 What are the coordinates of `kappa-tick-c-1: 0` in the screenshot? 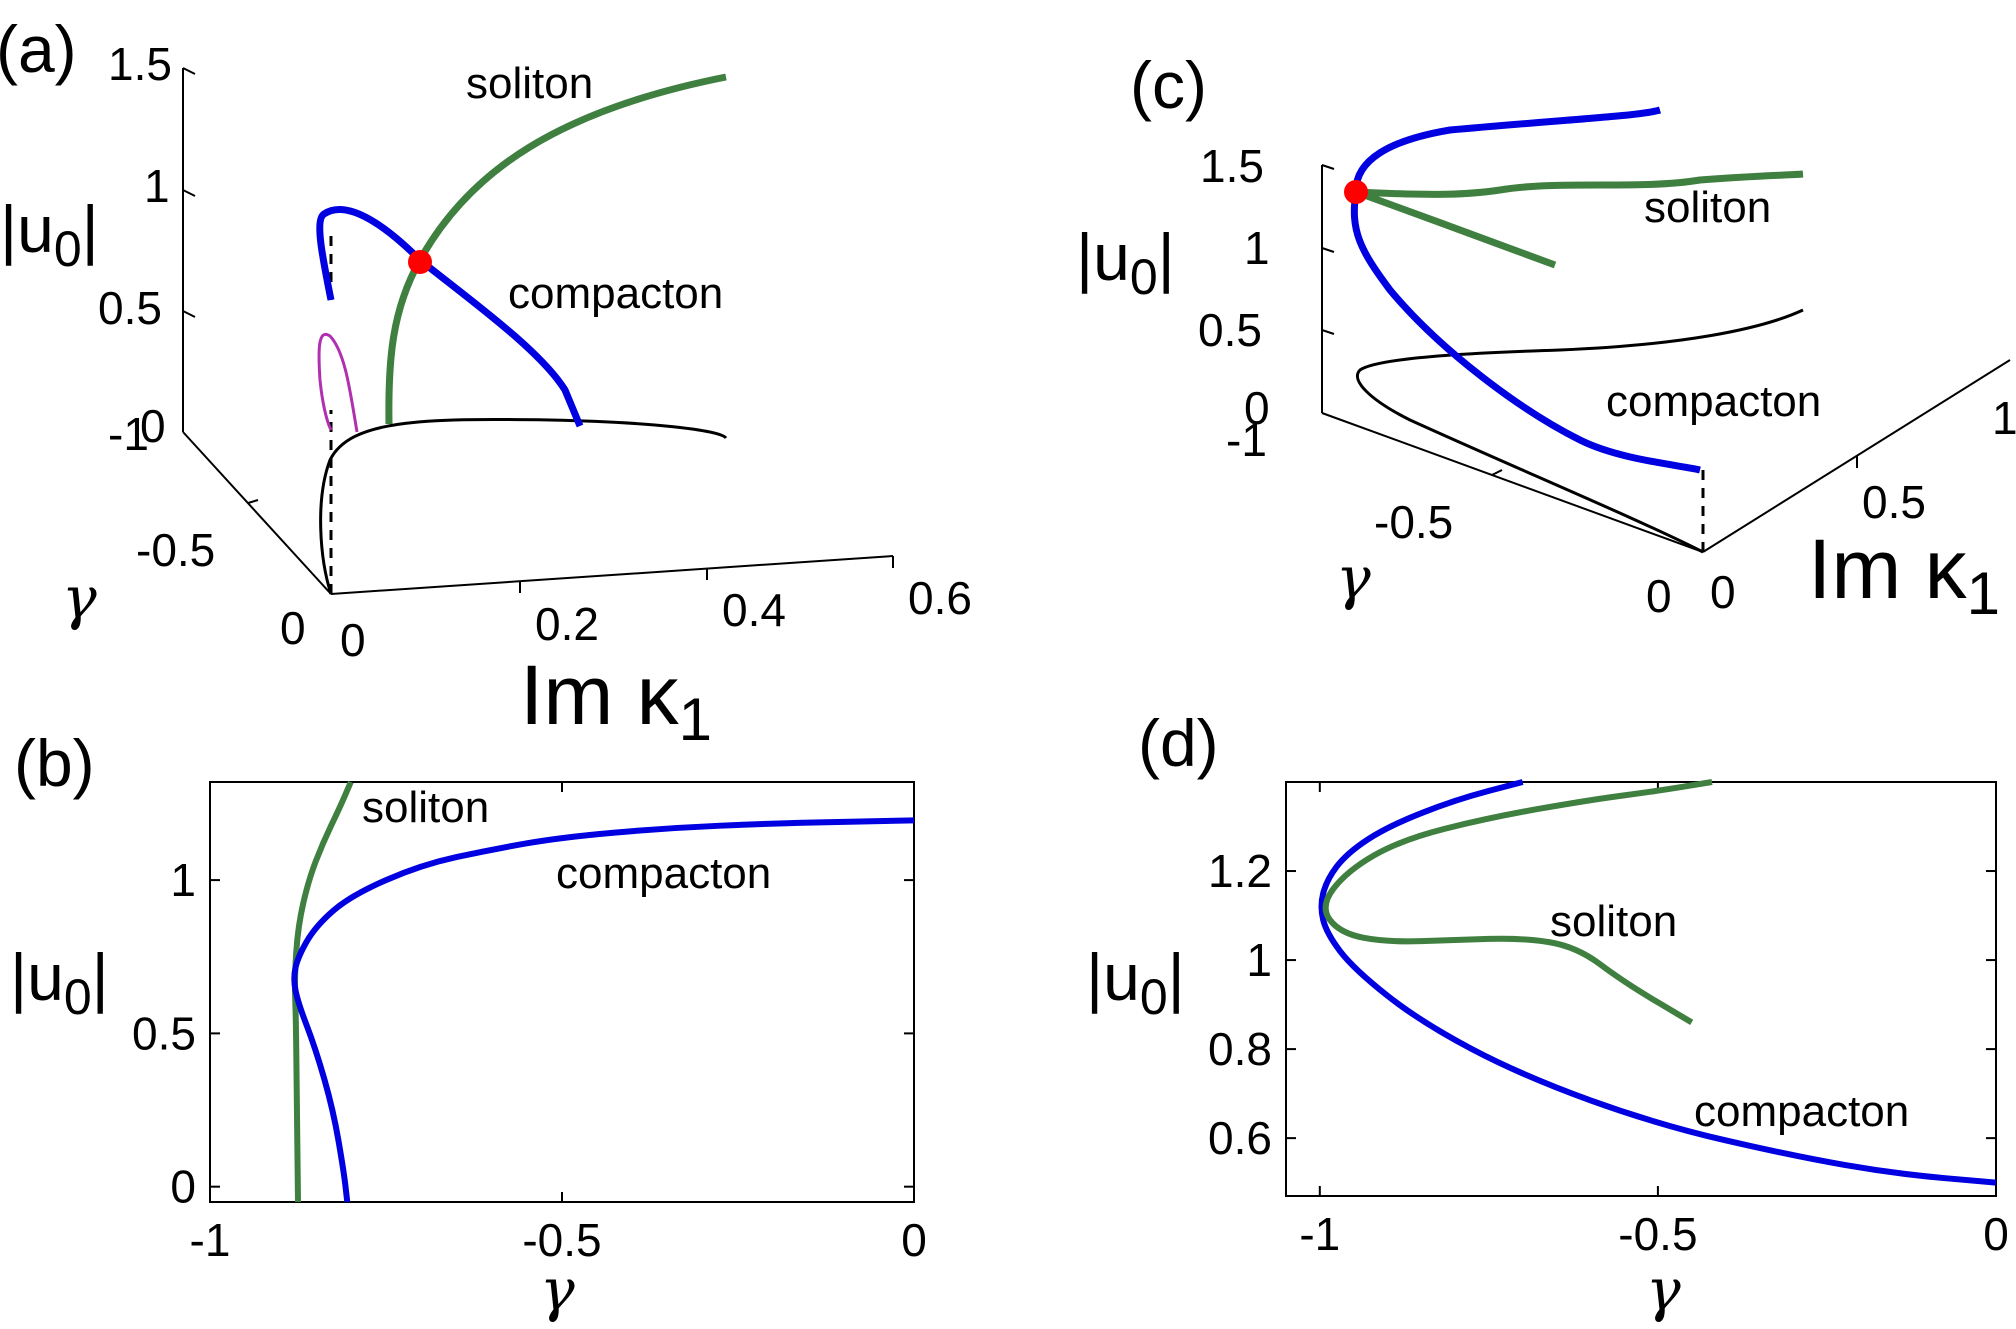 It's located at (1723, 592).